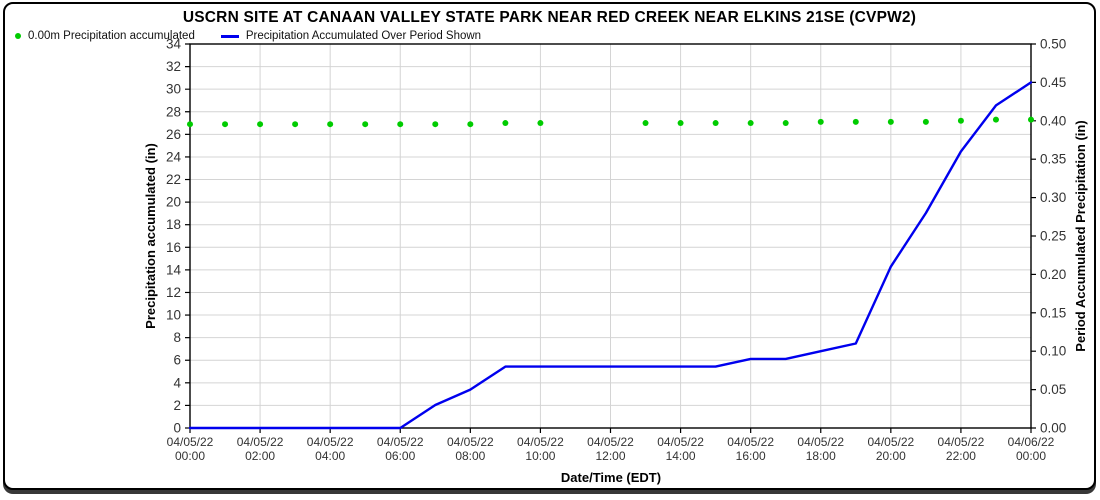  What do you see at coordinates (177, 360) in the screenshot?
I see `left-axis-tick-label: 6` at bounding box center [177, 360].